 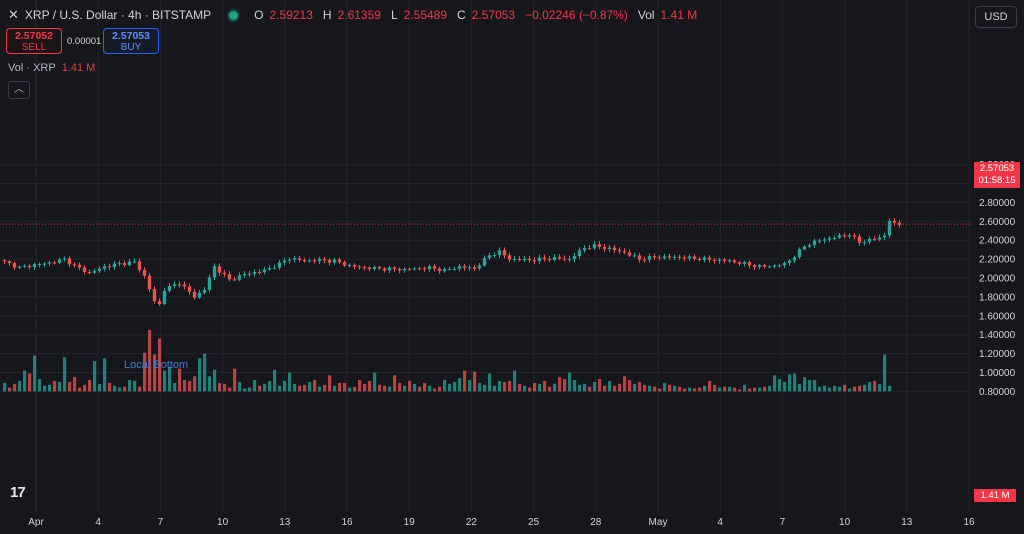 What do you see at coordinates (34, 47) in the screenshot?
I see `sell-label: SELL` at bounding box center [34, 47].